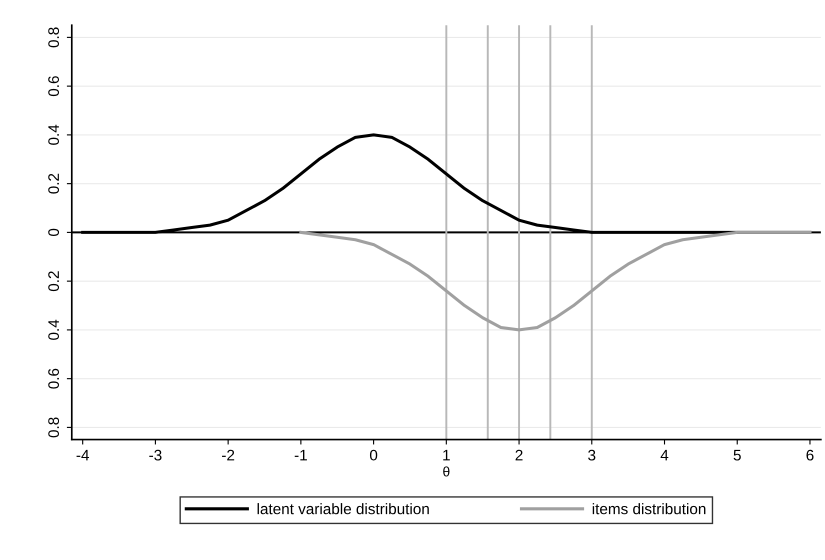 This screenshot has height=560, width=825. Describe the element at coordinates (300, 455) in the screenshot. I see `x-tick-label: -1` at that location.